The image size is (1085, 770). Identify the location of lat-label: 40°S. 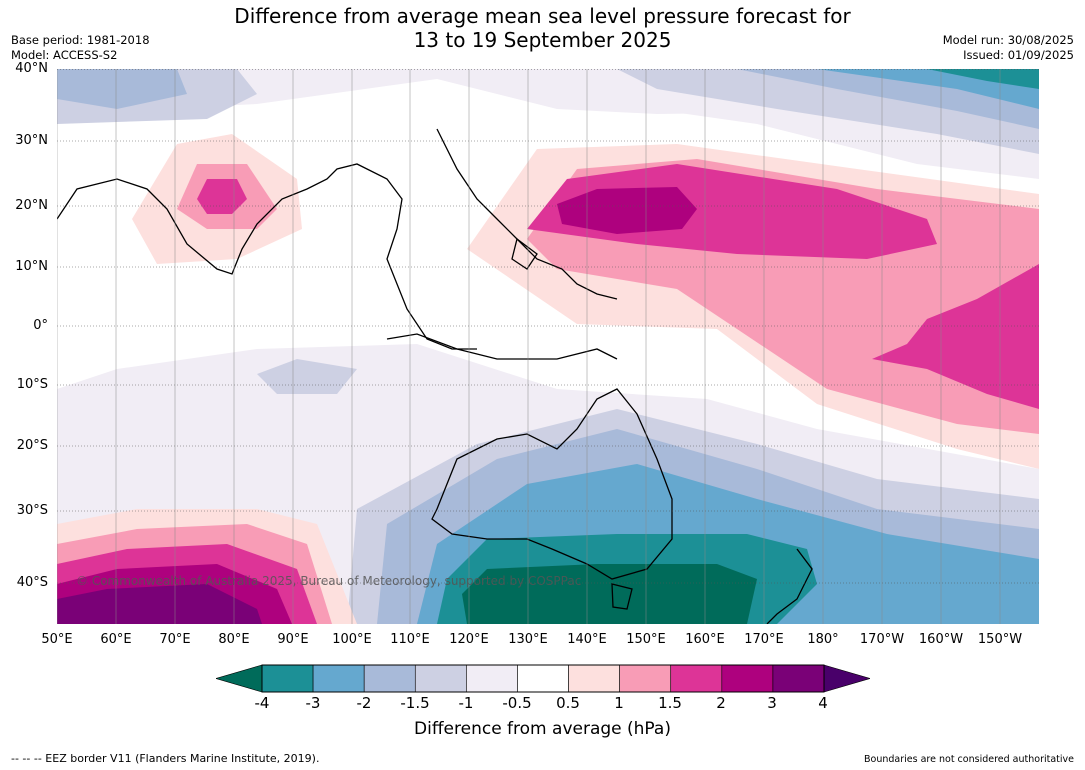
(32, 582).